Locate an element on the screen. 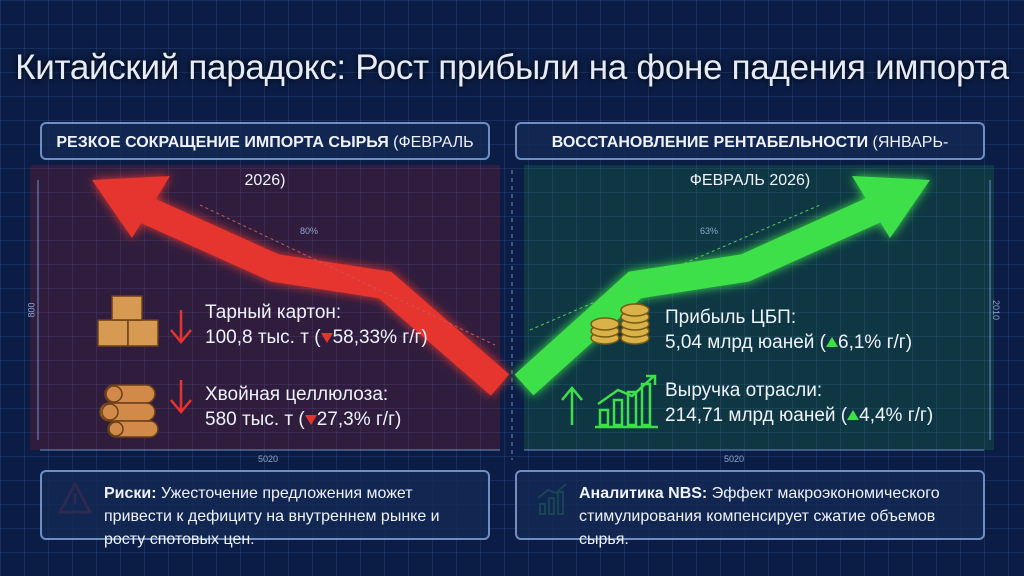 The width and height of the screenshot is (1024, 576). header-period: (ФЕВРАЛЬ 2026) is located at coordinates (359, 161).